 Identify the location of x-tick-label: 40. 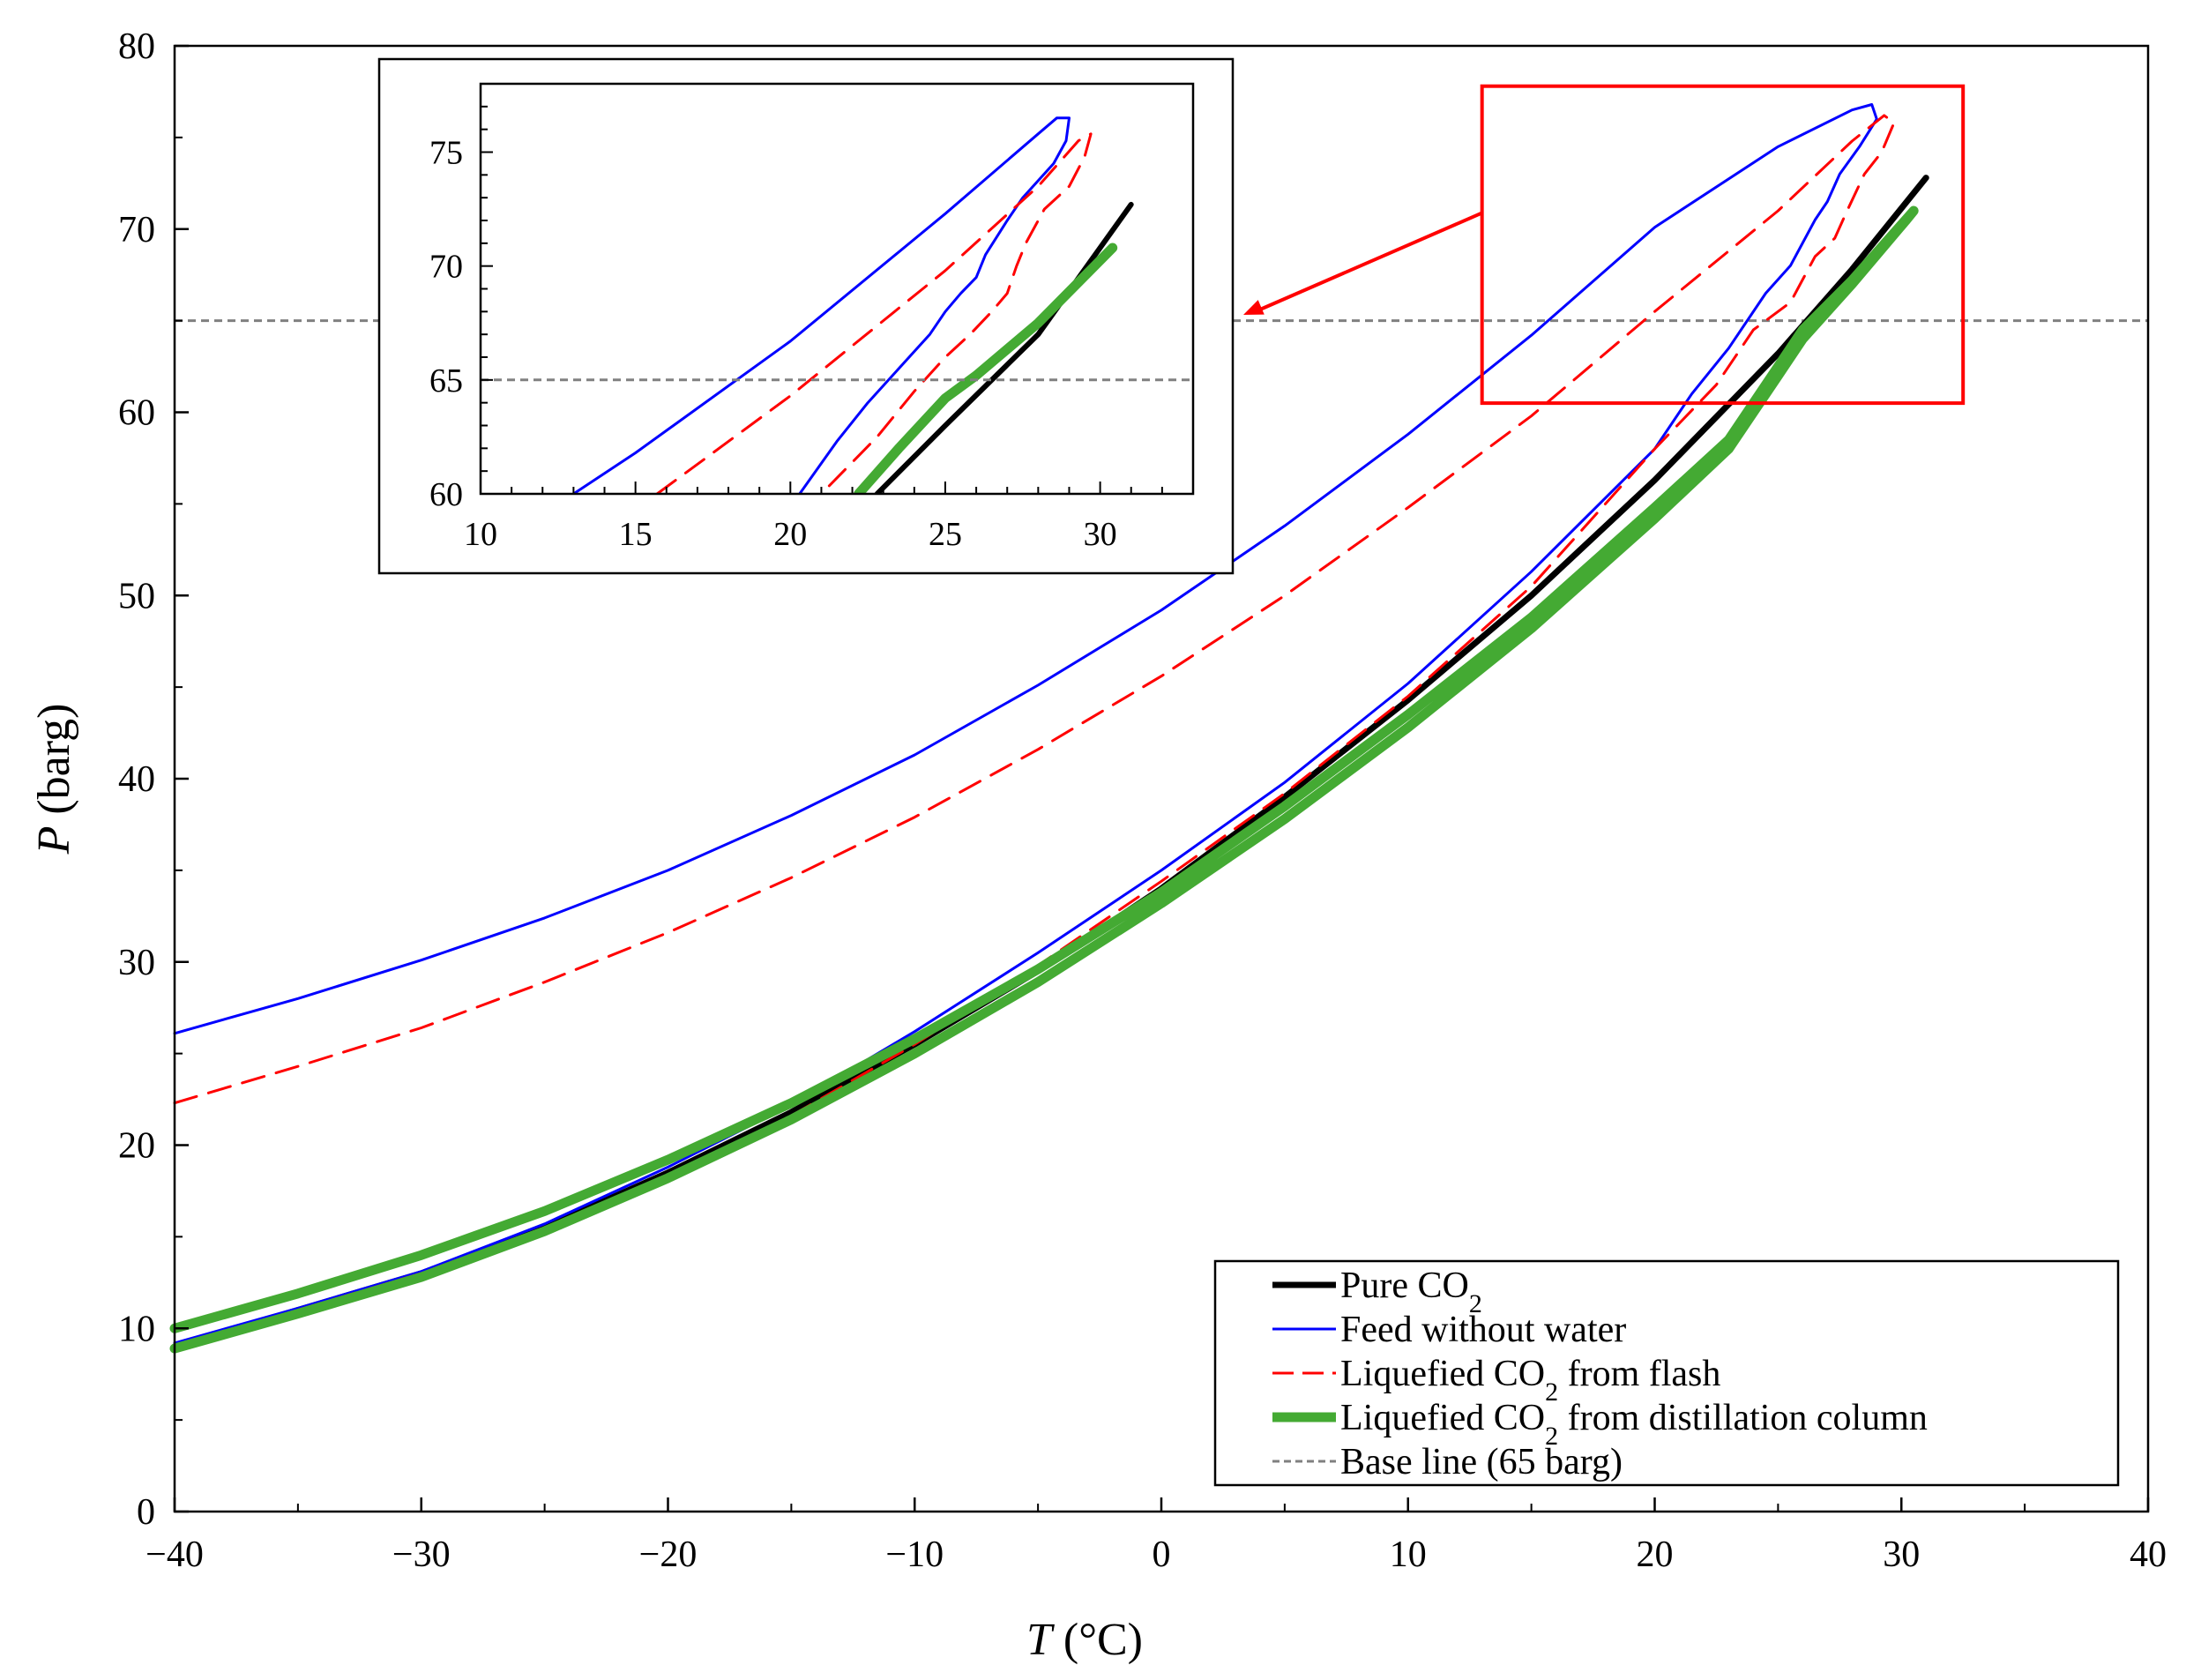
(2148, 1554).